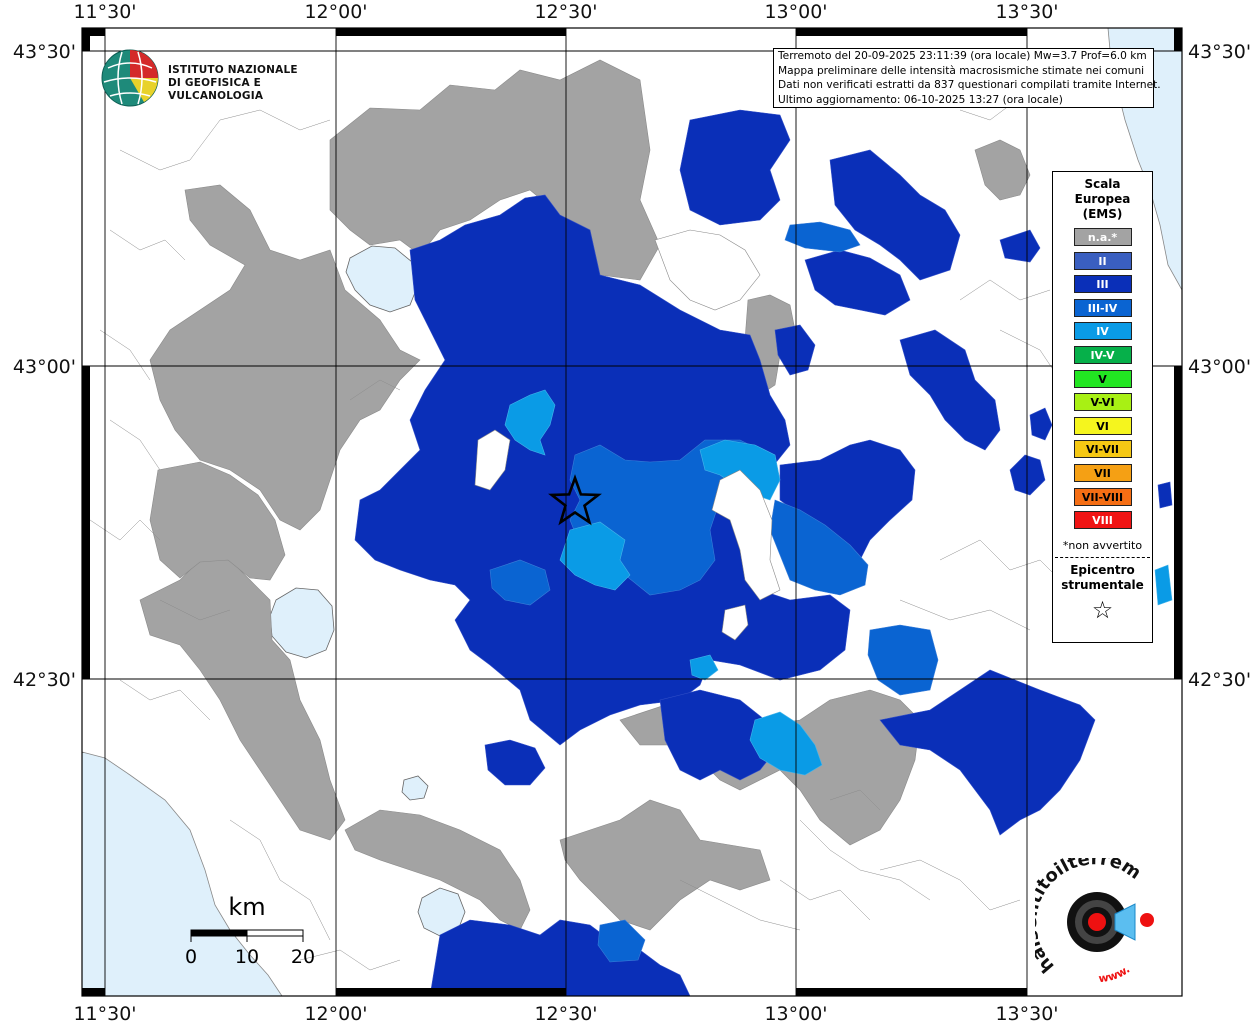  I want to click on legend-epicenter-label: Epicentro strumentale, so click(1102, 578).